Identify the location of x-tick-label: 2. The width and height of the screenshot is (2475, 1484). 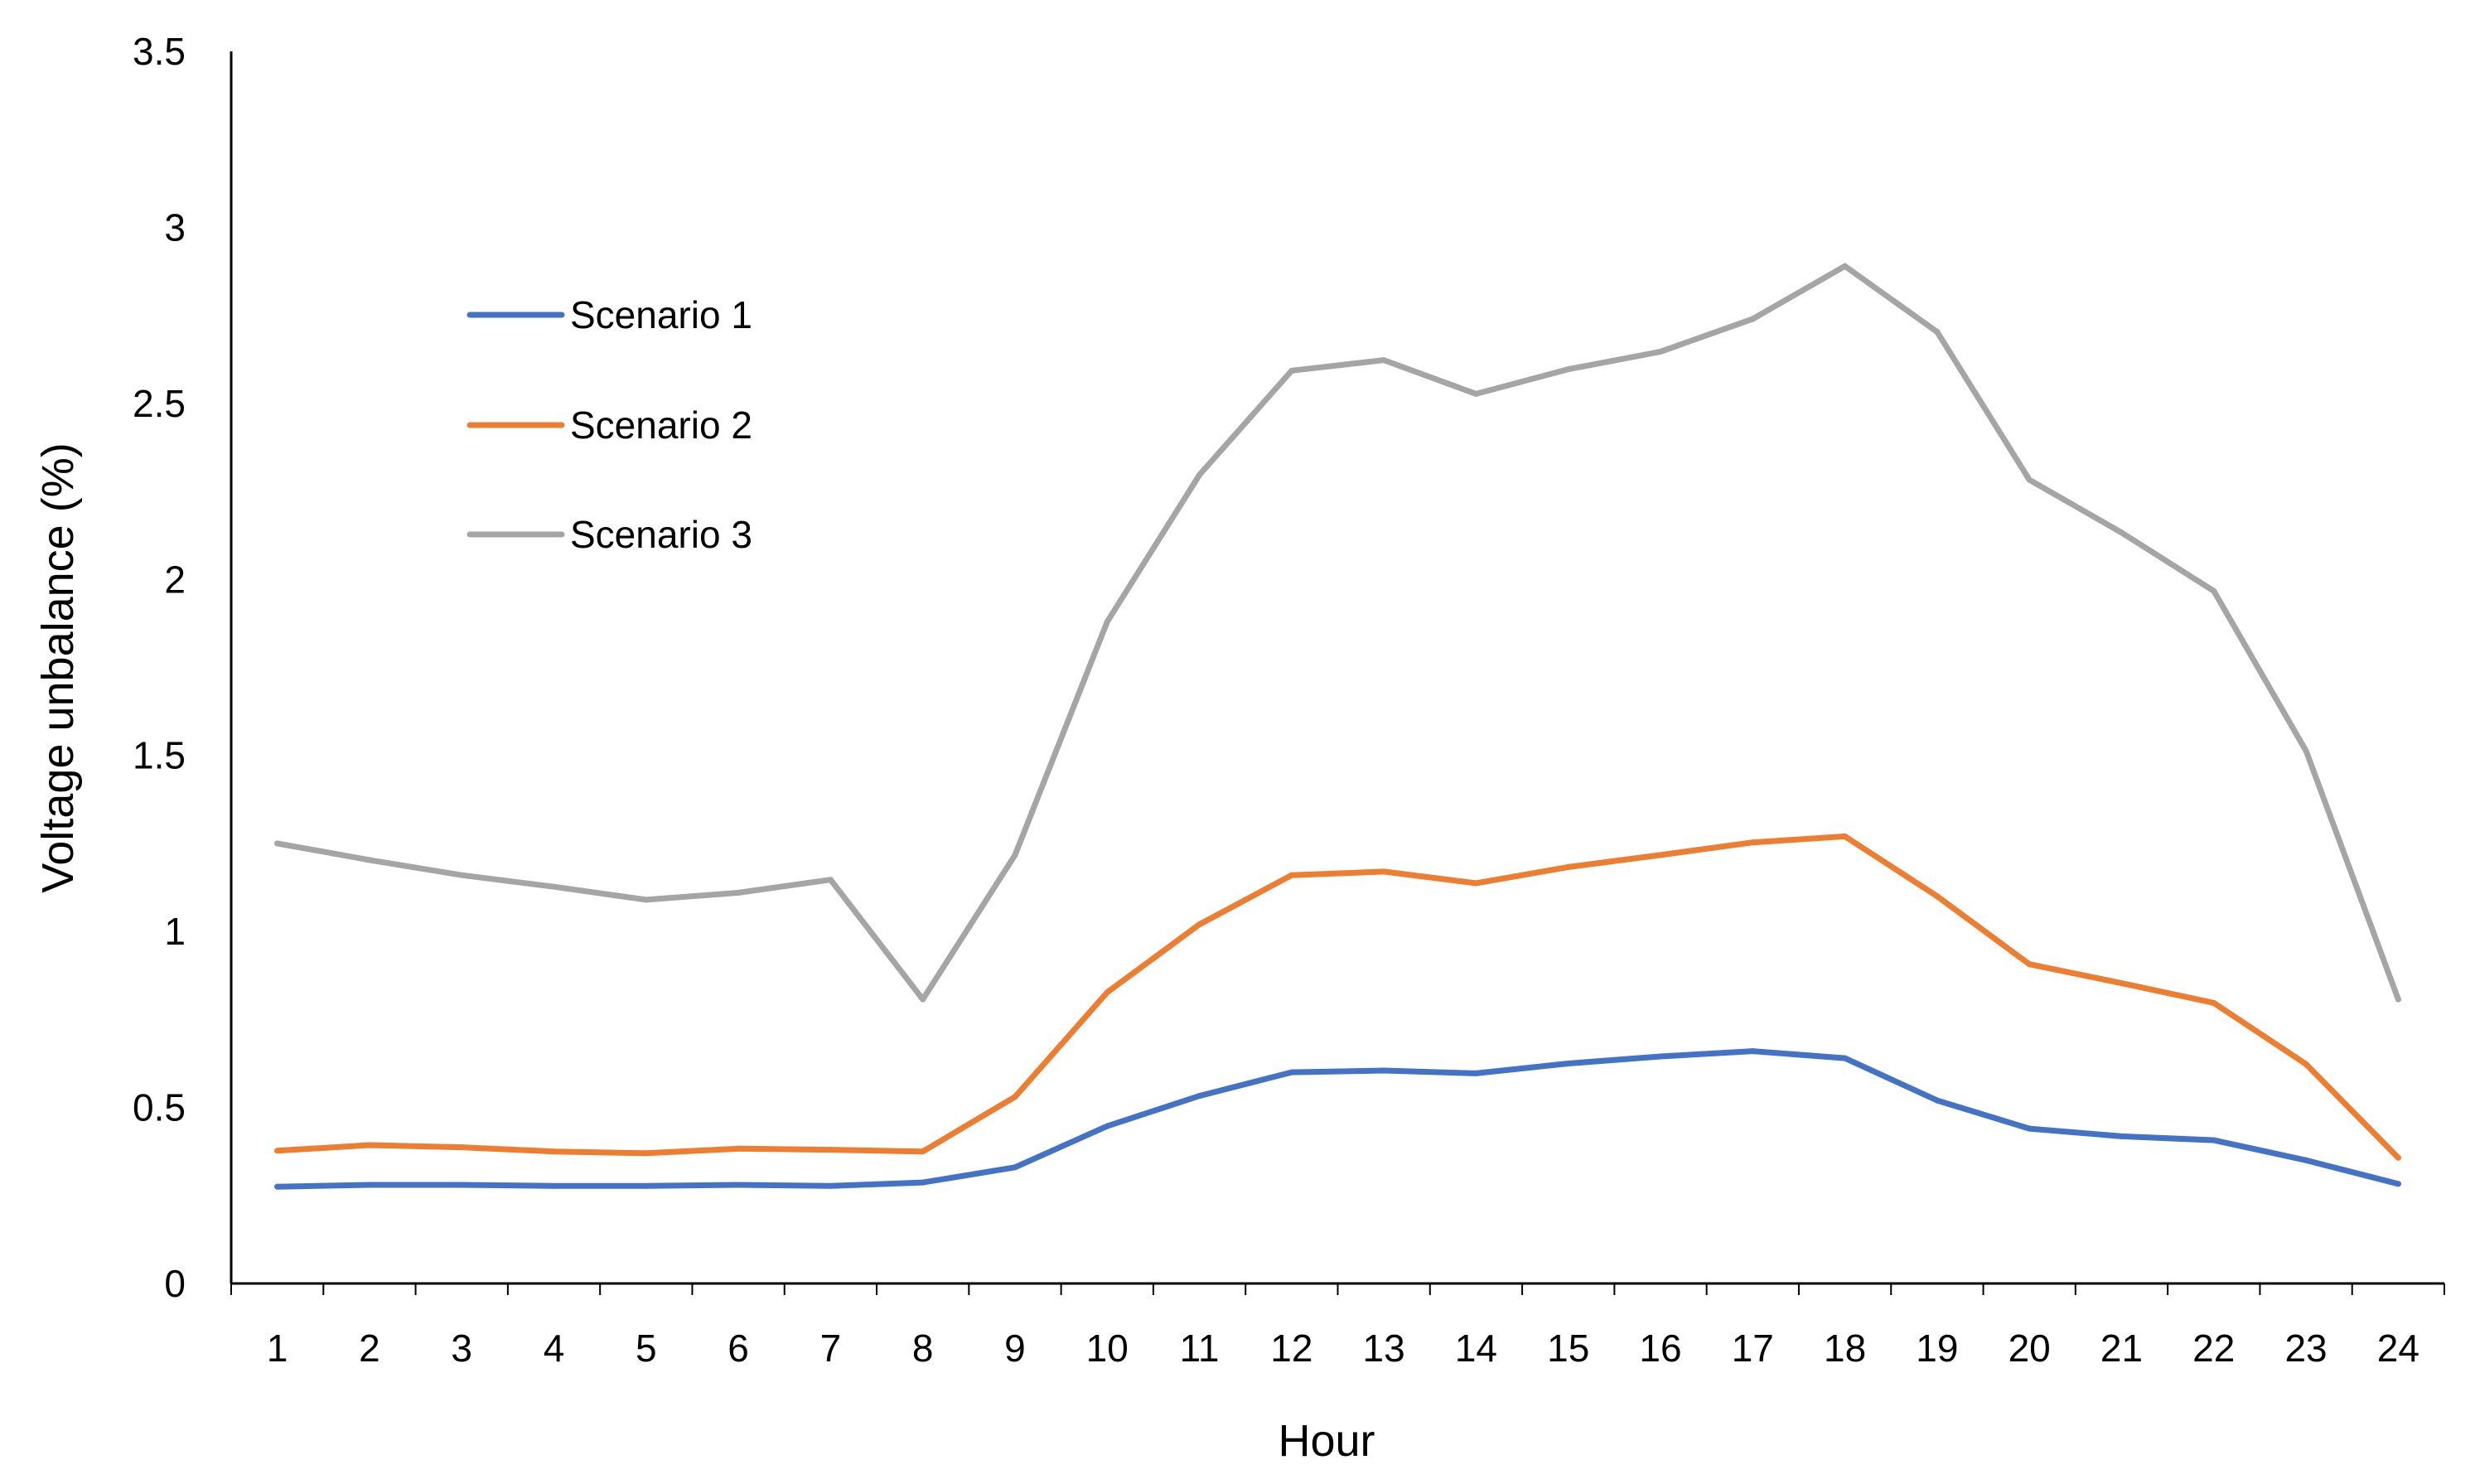
(369, 1348).